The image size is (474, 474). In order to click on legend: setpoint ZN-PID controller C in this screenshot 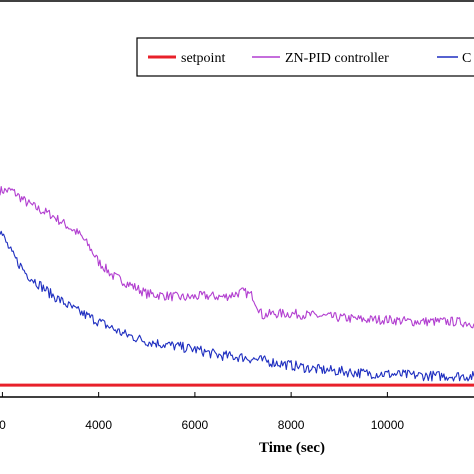, I will do `click(305, 57)`.